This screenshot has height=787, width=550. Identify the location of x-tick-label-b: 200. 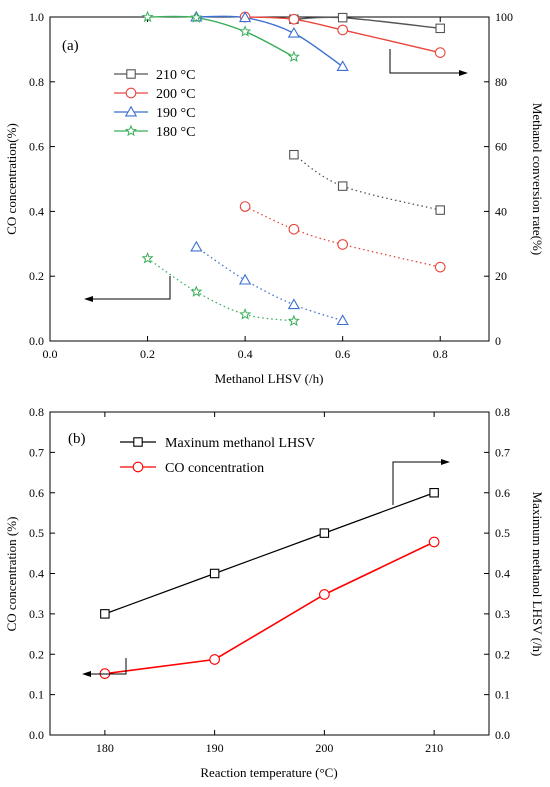
(324, 748).